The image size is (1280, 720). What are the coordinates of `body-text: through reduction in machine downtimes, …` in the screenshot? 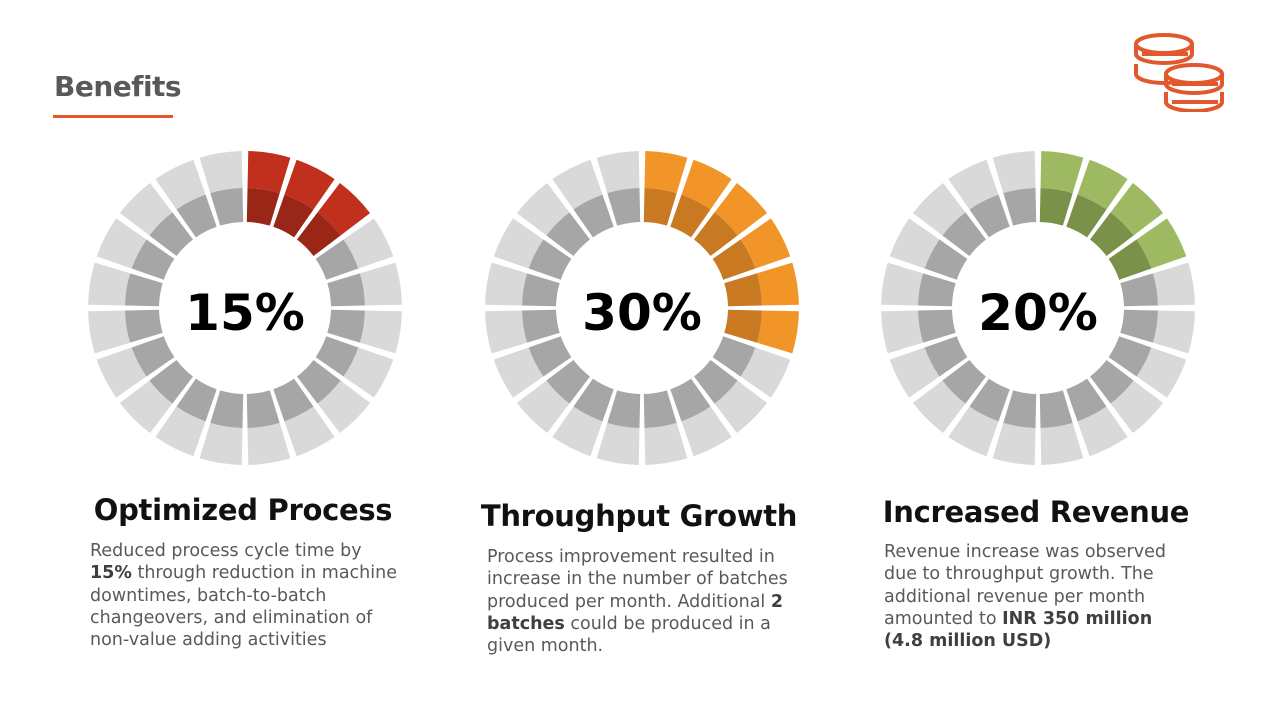 It's located at (243, 607).